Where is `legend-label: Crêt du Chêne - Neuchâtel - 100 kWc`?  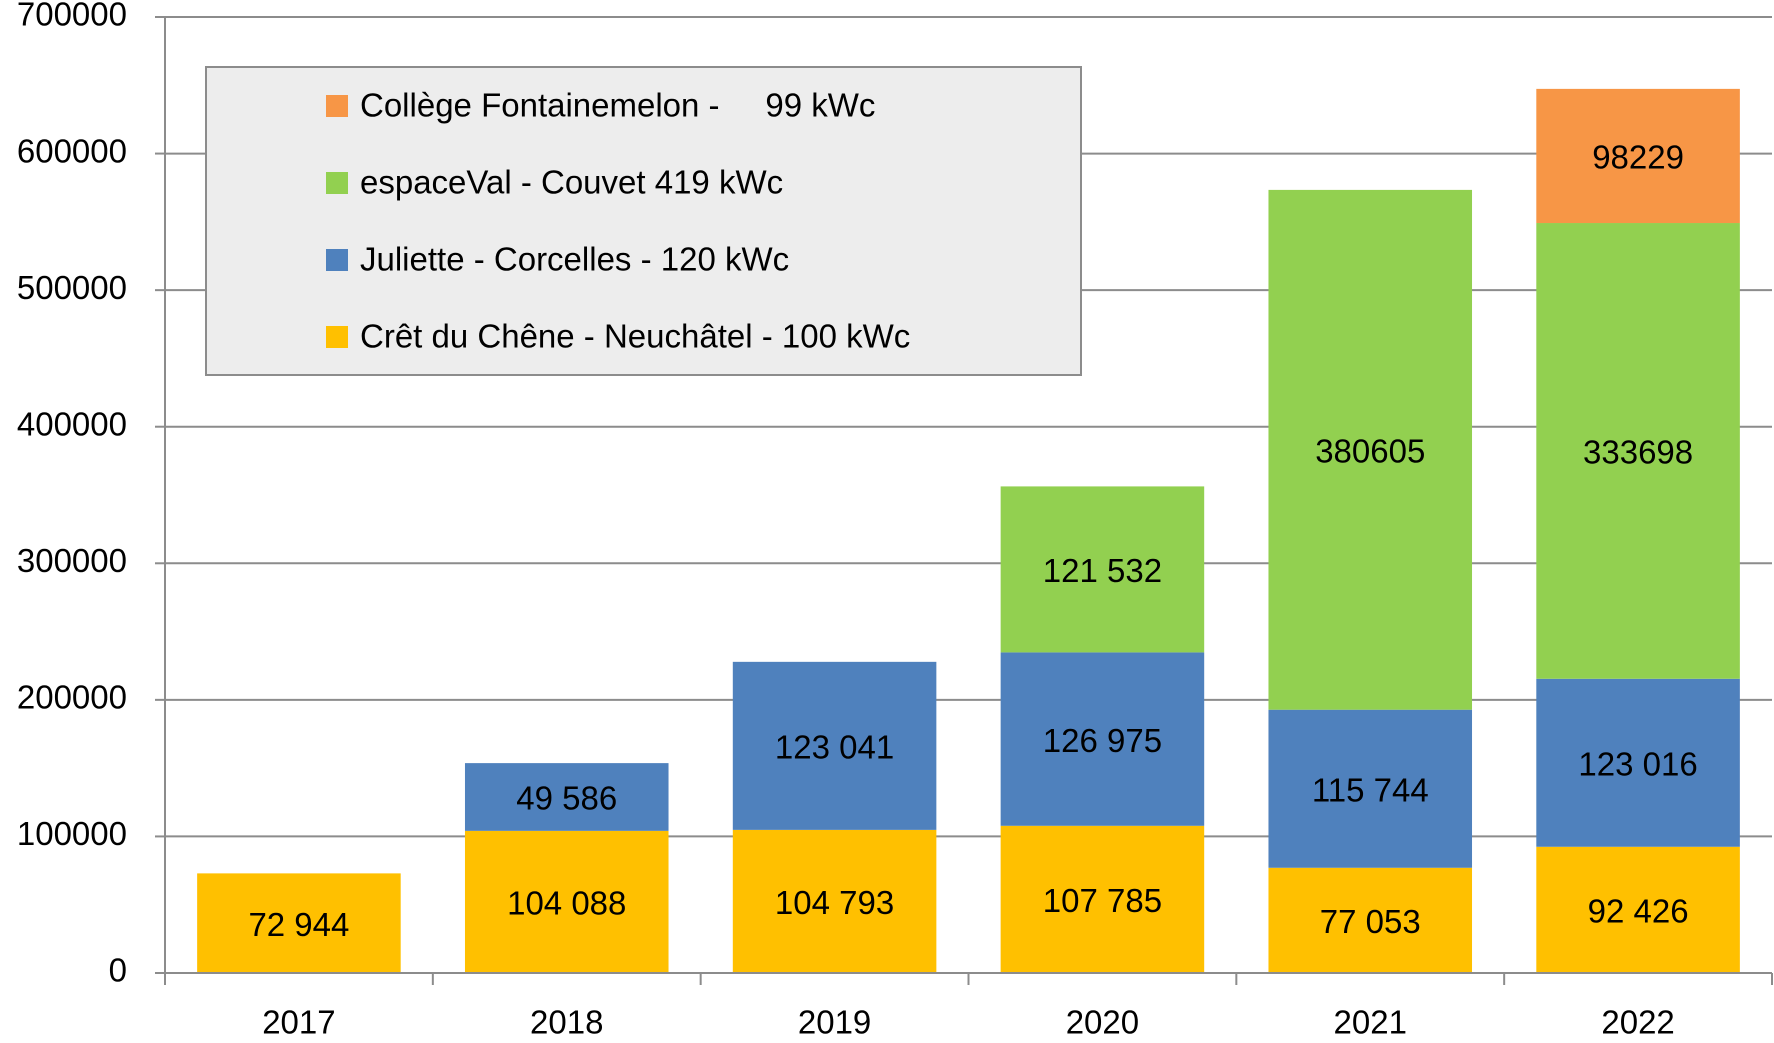 legend-label: Crêt du Chêne - Neuchâtel - 100 kWc is located at coordinates (635, 336).